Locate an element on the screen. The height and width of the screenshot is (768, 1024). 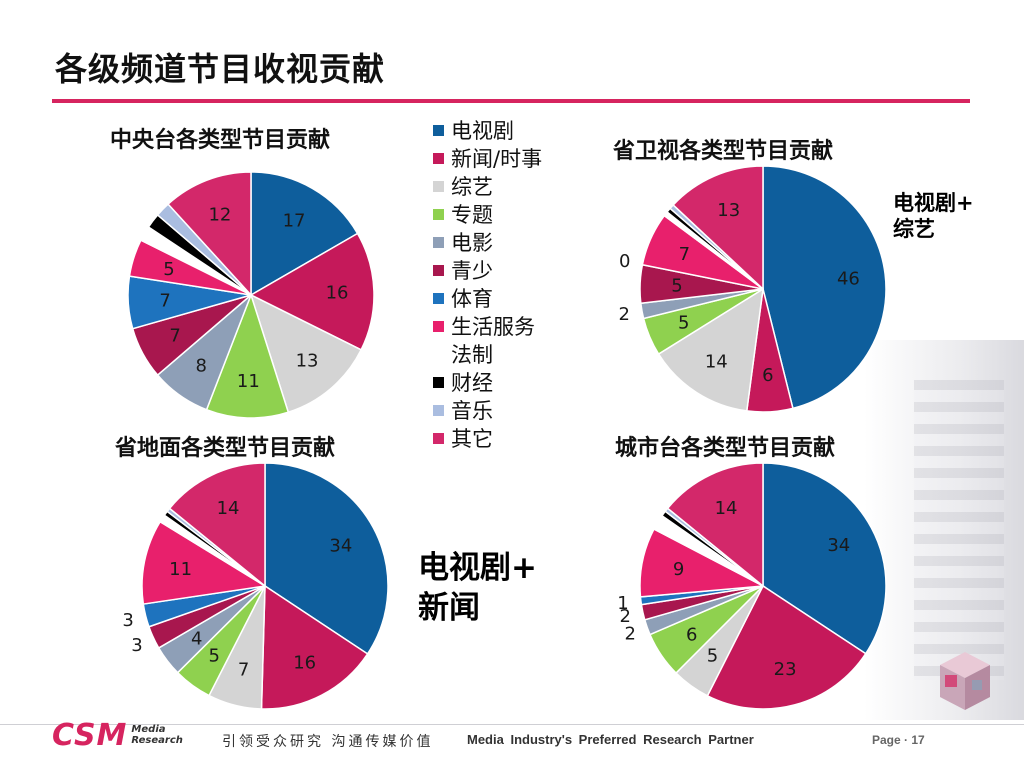
legend-label: 生活服务 is located at coordinates (493, 327).